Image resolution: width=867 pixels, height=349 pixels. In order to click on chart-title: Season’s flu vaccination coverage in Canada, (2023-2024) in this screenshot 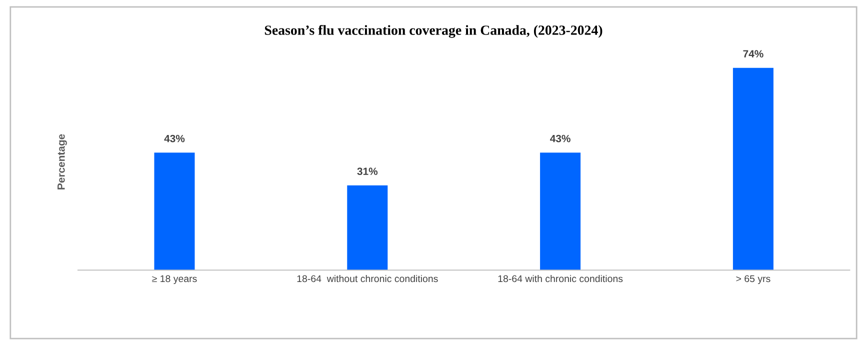, I will do `click(433, 31)`.